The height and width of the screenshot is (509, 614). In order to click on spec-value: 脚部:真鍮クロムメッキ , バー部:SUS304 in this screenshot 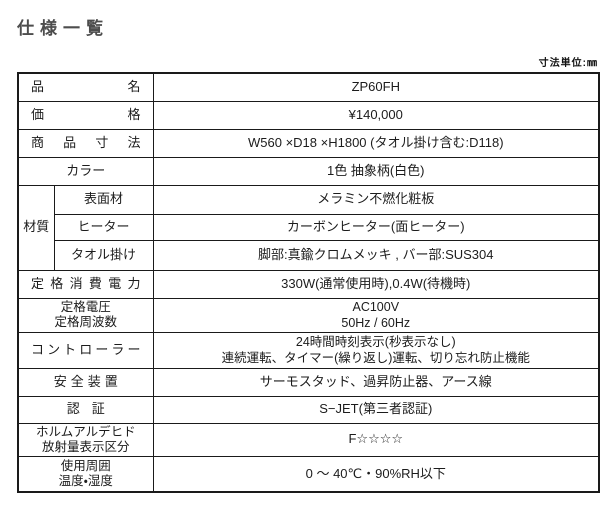, I will do `click(376, 255)`.